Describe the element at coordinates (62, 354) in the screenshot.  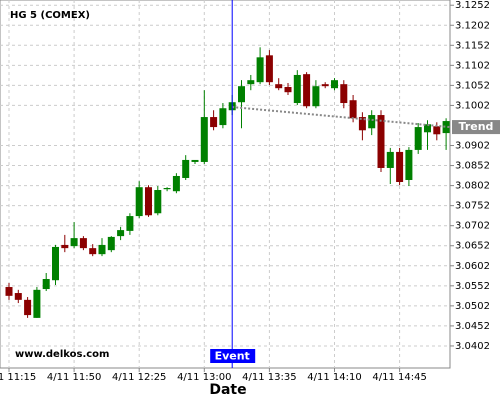
I see `watermark: www.delkos.com` at that location.